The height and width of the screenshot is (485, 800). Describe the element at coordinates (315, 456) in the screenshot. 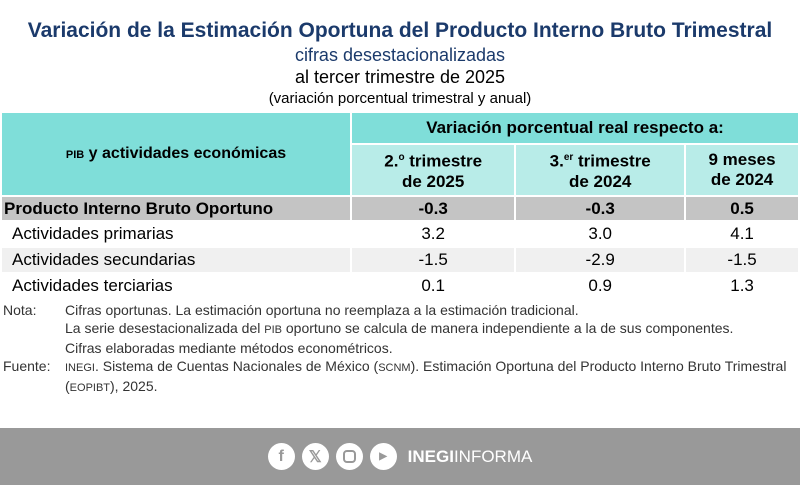

I see `x-icon: 𝕏` at that location.